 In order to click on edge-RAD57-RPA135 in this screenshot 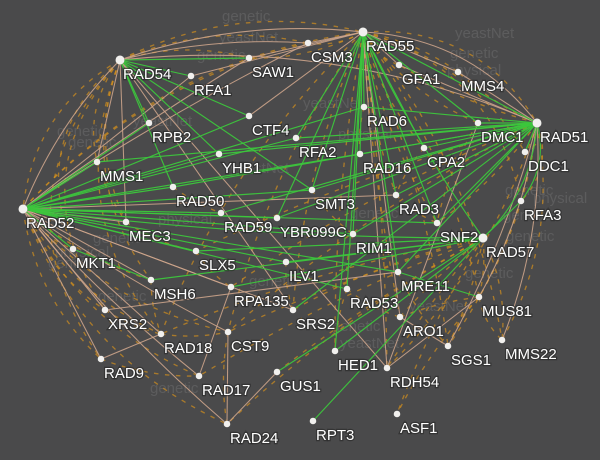, I will do `click(357, 262)`.